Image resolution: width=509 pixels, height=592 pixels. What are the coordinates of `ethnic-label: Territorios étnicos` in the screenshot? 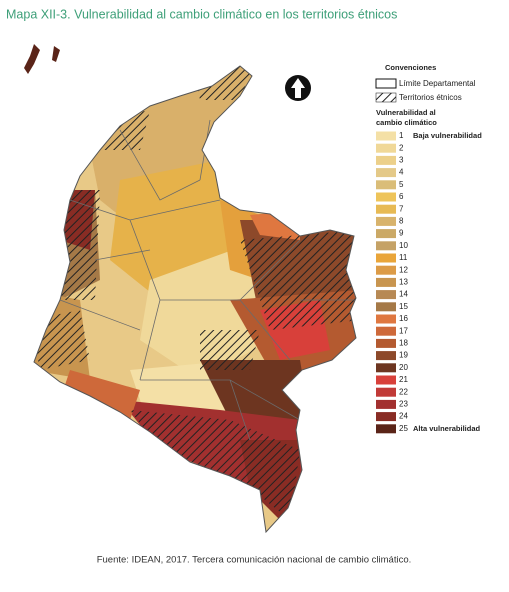 It's located at (430, 97).